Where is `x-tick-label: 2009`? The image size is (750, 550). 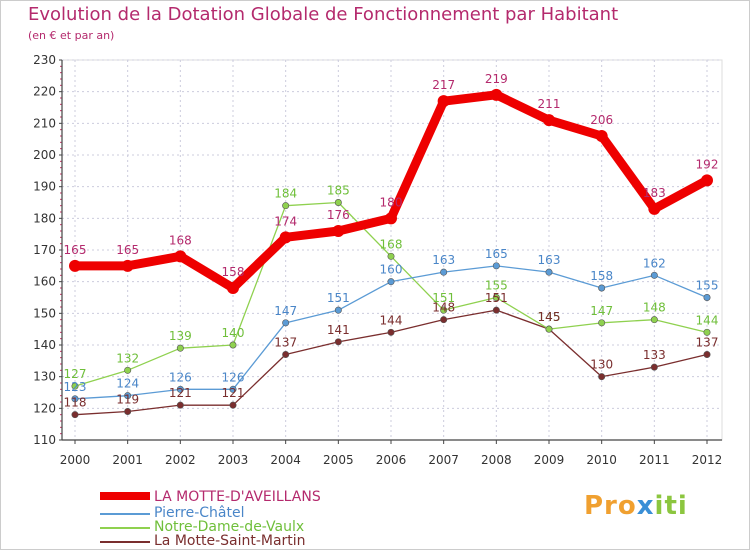
x-tick-label: 2009 is located at coordinates (549, 460).